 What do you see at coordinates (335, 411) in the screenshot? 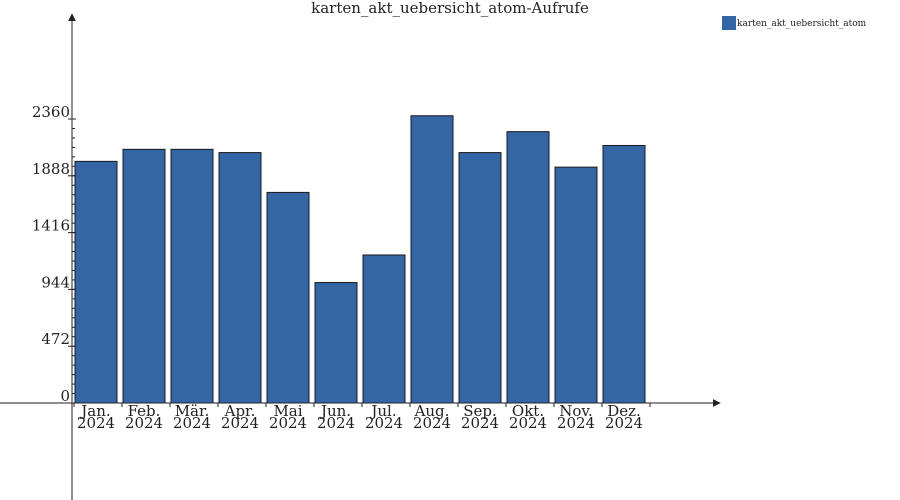
I see `x-tick-label-month: Jun.` at bounding box center [335, 411].